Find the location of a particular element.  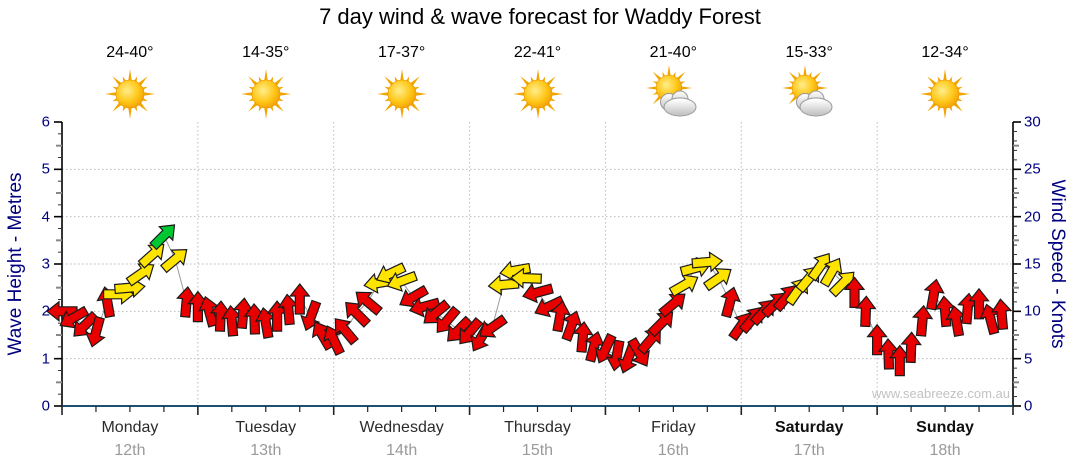

temp-label: 21-40° is located at coordinates (673, 52).